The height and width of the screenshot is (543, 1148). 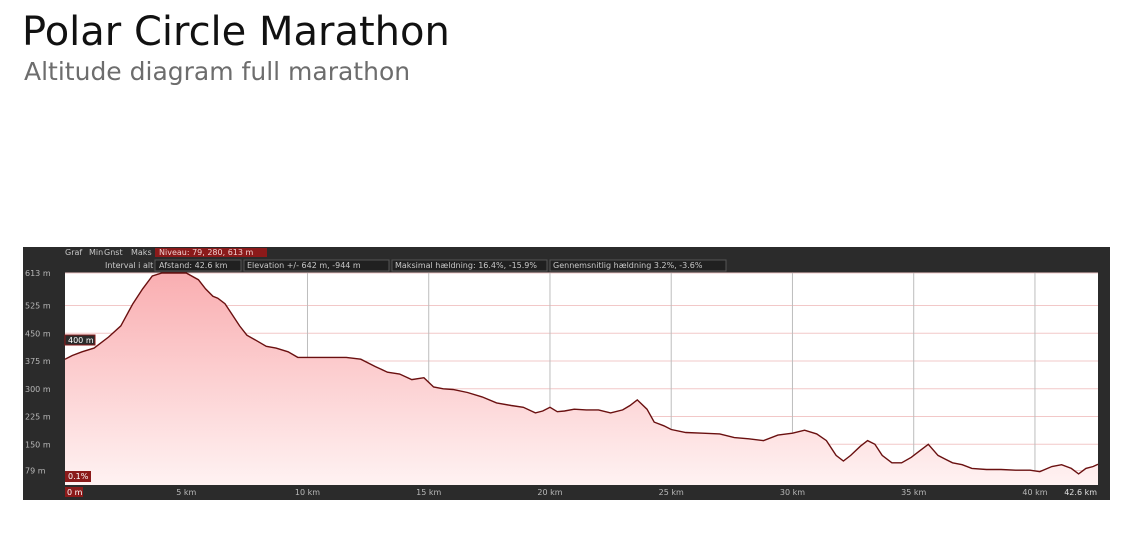 I want to click on afstand-box, so click(x=198, y=265).